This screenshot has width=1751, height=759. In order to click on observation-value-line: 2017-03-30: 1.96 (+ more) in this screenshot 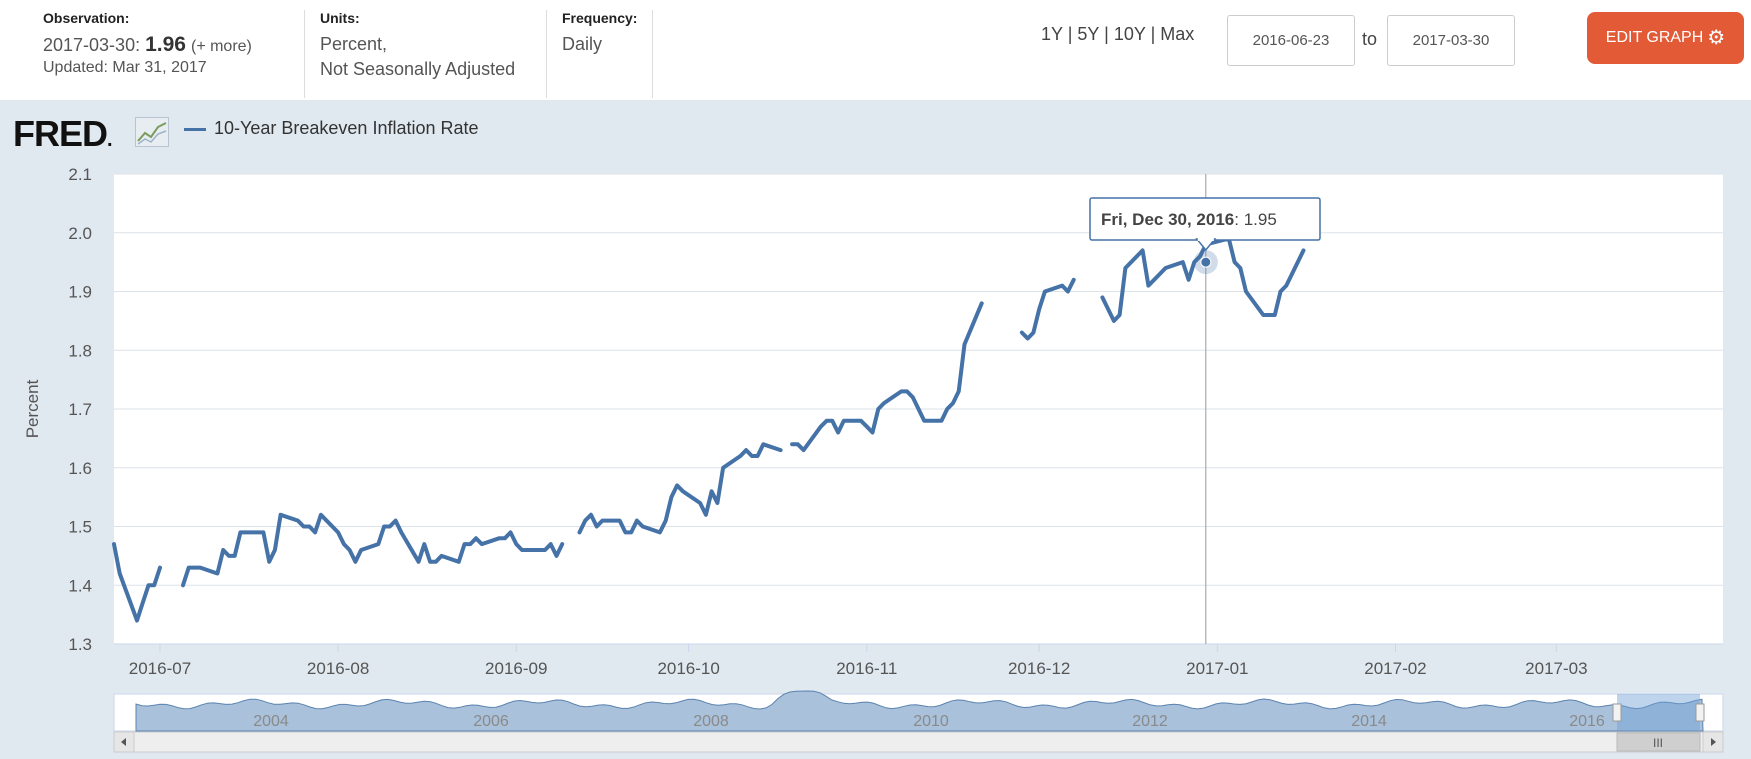, I will do `click(147, 45)`.